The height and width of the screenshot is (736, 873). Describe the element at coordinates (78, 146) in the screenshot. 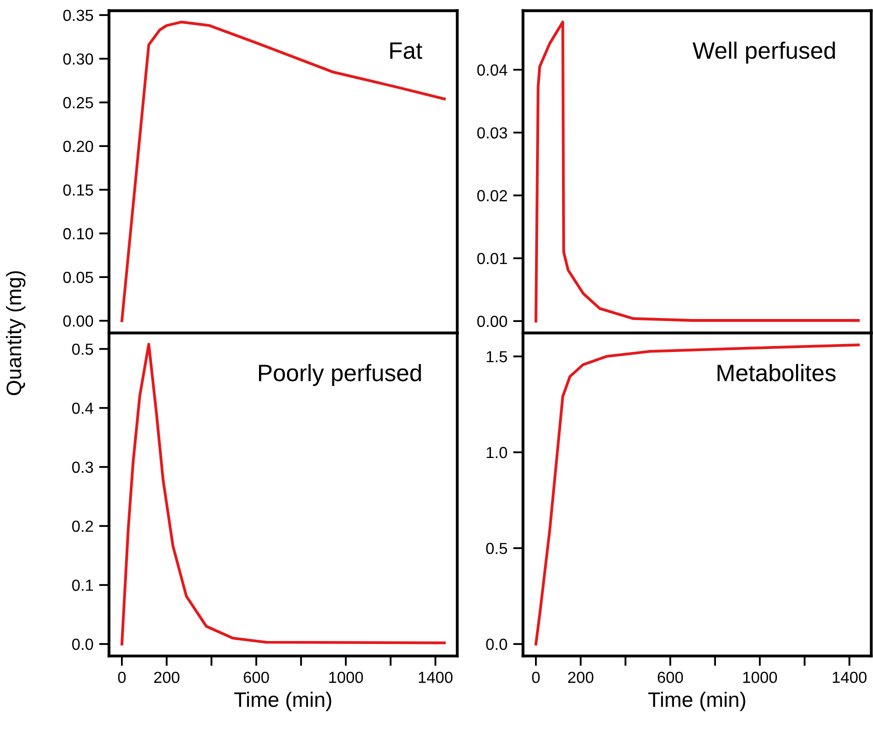

I see `y-tick-label: 0.20` at that location.